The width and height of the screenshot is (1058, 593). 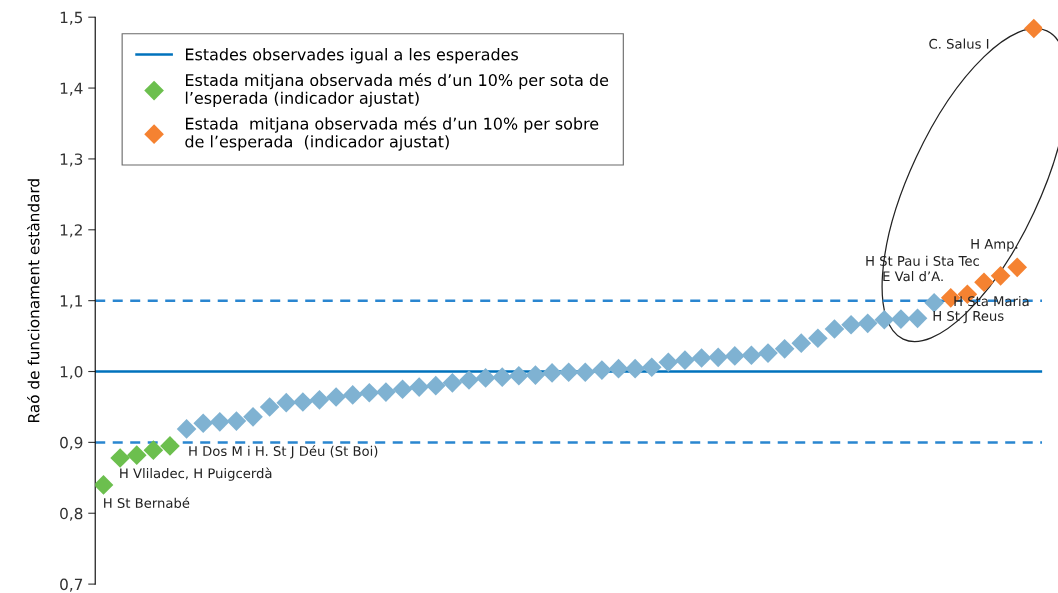 I want to click on legend-label: Estades observades igual a les esperades, so click(x=352, y=56).